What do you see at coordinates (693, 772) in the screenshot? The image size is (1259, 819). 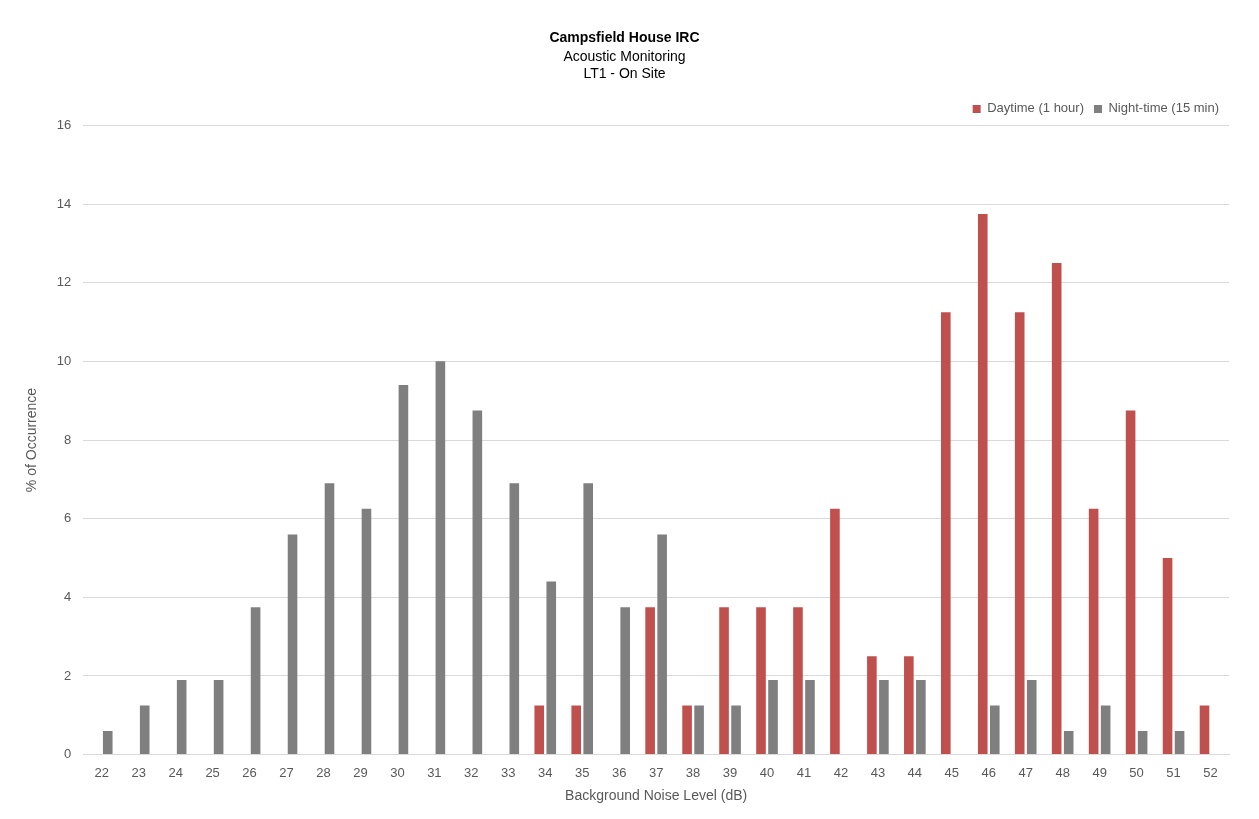 I see `x-tick-label: 38` at bounding box center [693, 772].